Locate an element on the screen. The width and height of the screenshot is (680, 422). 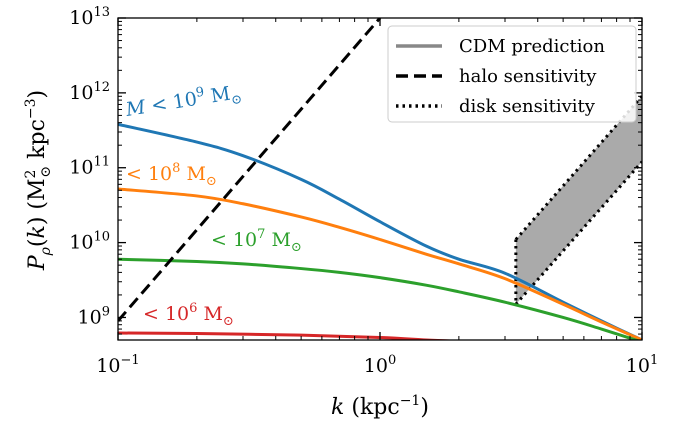
y-axis-label: Pρ(k) (M2⊙ kpc−3) is located at coordinates (38, 180).